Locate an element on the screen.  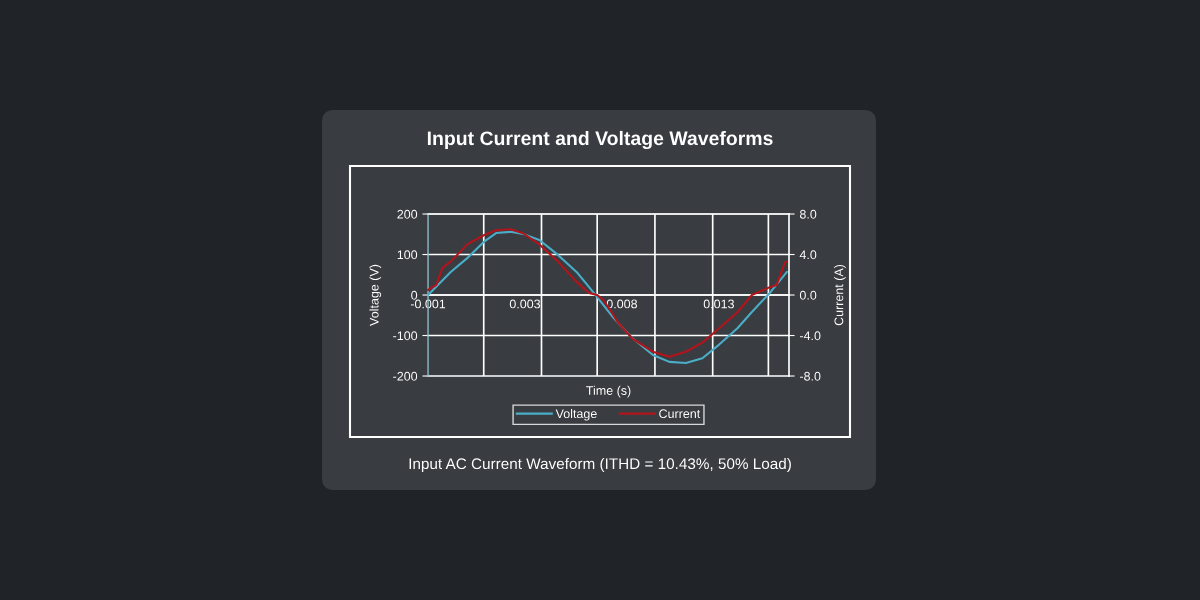
text: Input AC Current Waveform (ITHD = 10.43%, 50% Load) is located at coordinates (600, 465).